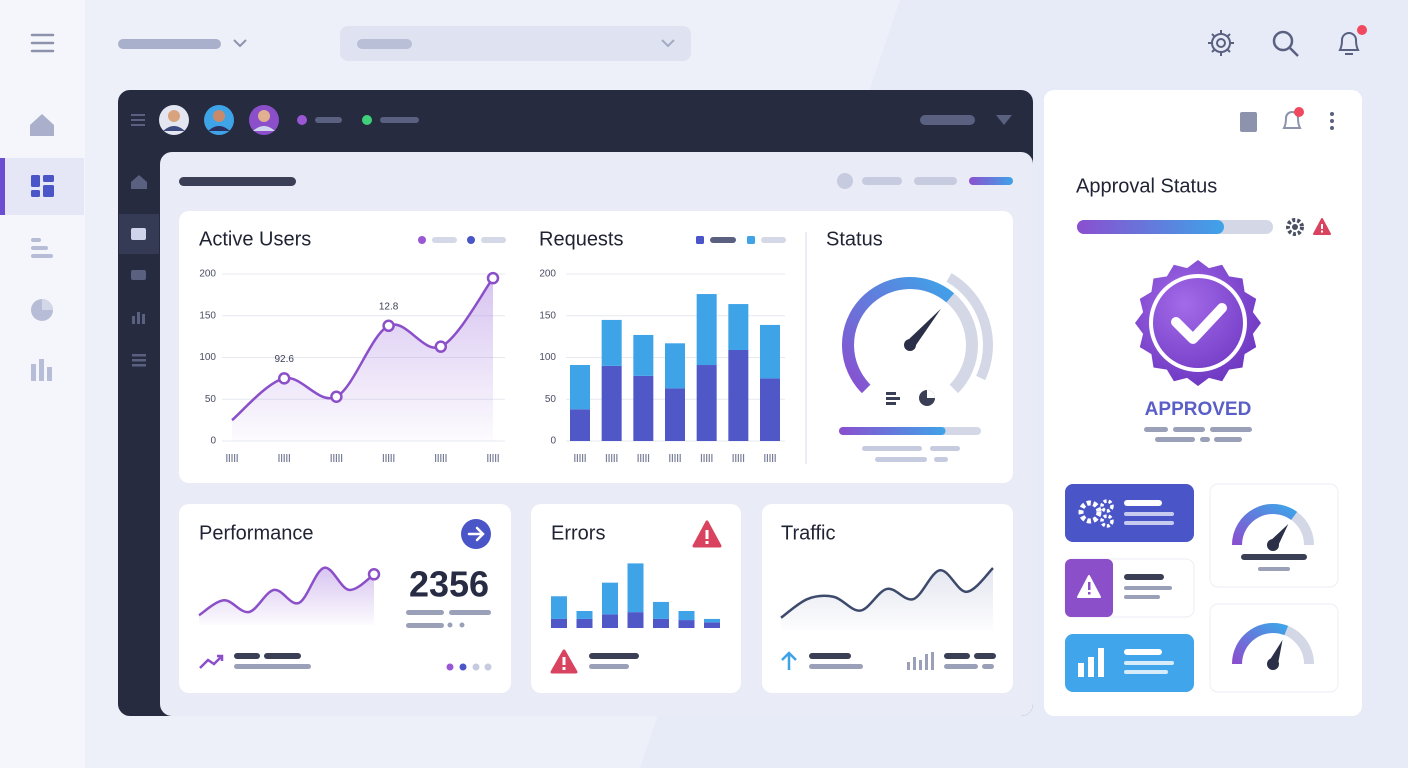  What do you see at coordinates (1332, 121) in the screenshot?
I see `more-icon` at bounding box center [1332, 121].